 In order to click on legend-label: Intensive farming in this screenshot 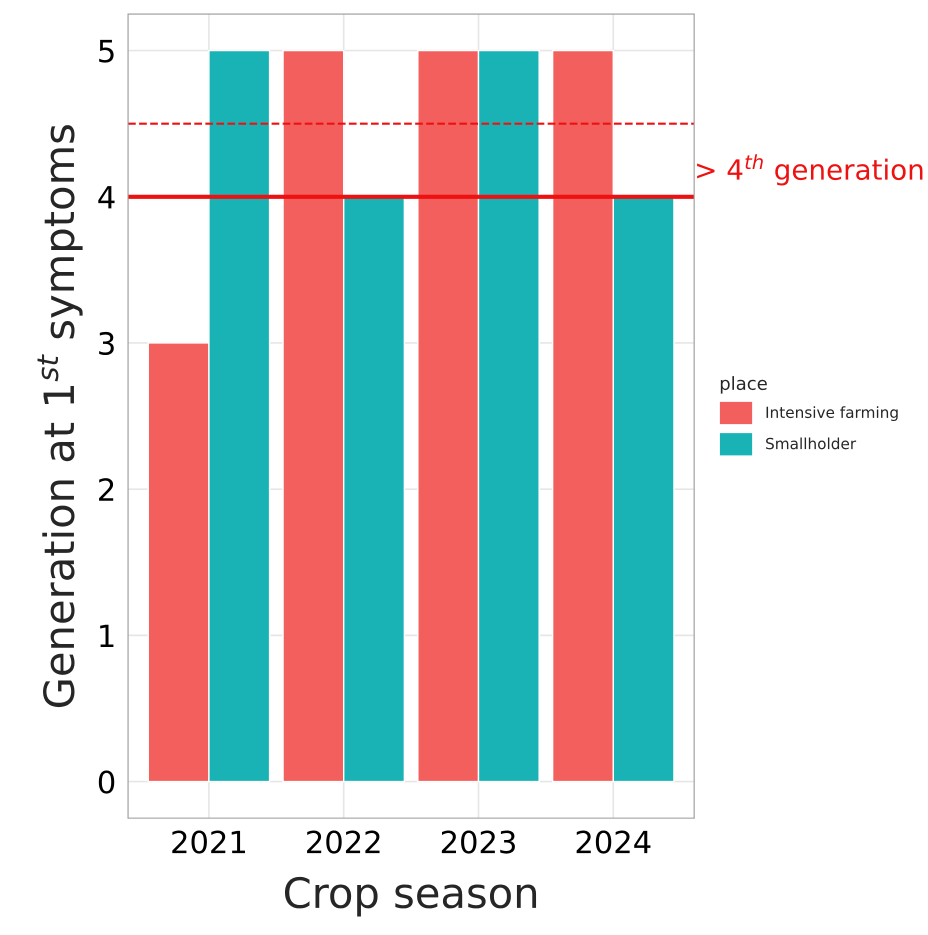, I will do `click(832, 414)`.